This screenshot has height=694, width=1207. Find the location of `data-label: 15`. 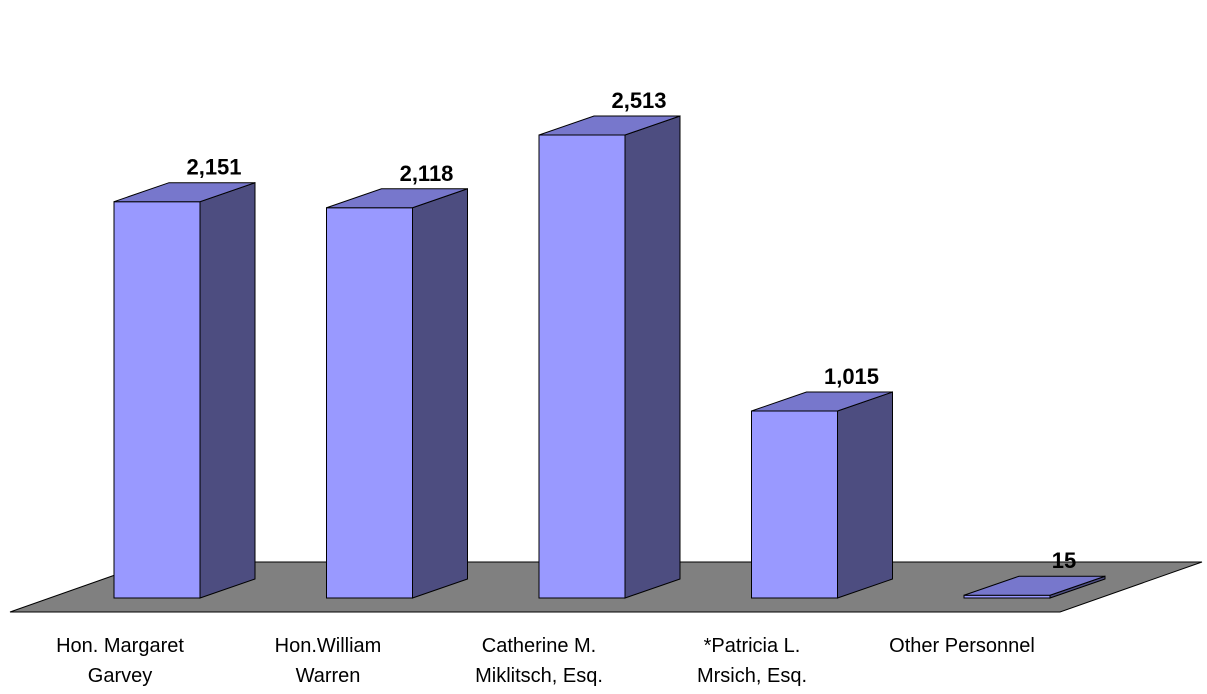

data-label: 15 is located at coordinates (1064, 560).